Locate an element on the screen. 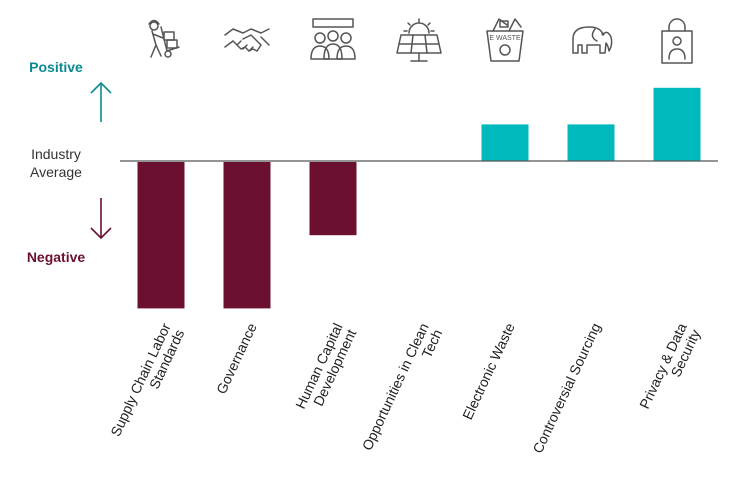 Image resolution: width=750 pixels, height=489 pixels. industry-average-label-line1: Industry is located at coordinates (56, 154).